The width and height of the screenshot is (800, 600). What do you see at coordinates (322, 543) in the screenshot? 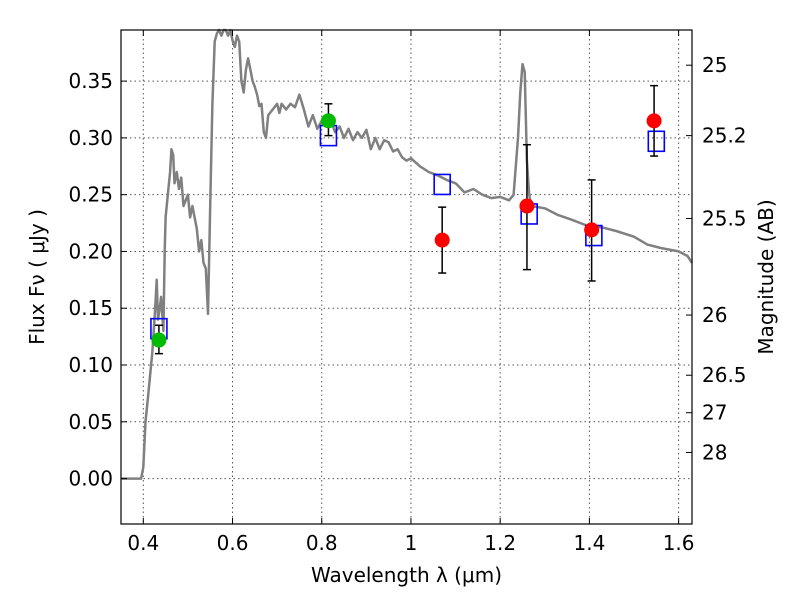
I see `x-tick-label: 0.8` at bounding box center [322, 543].